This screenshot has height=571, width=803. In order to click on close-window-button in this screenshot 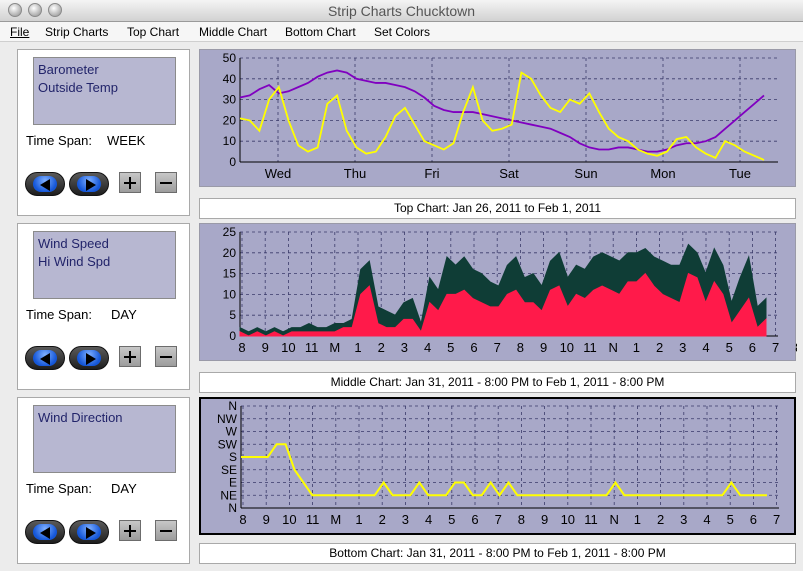, I will do `click(15, 10)`.